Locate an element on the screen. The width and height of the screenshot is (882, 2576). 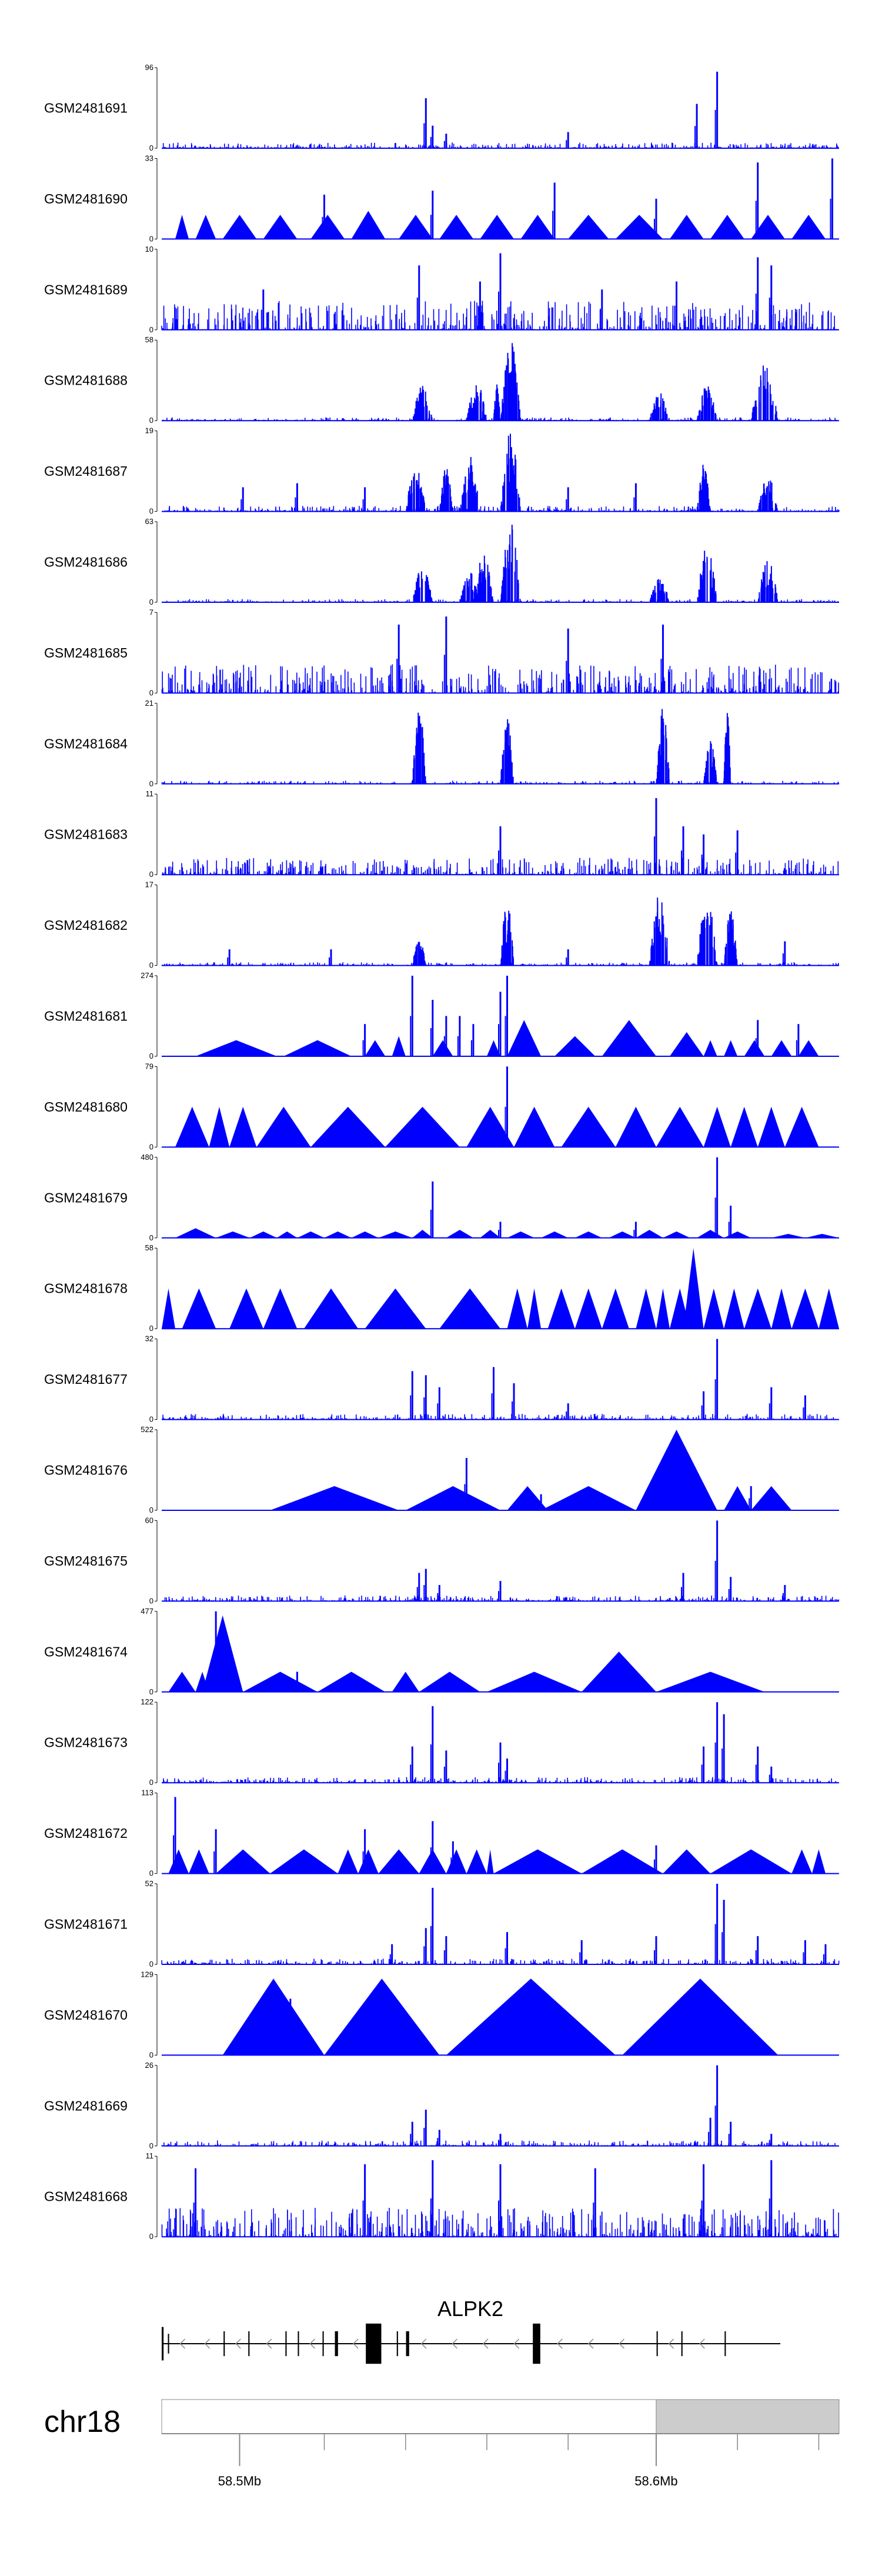
track-label: GSM2481670 is located at coordinates (86, 2015).